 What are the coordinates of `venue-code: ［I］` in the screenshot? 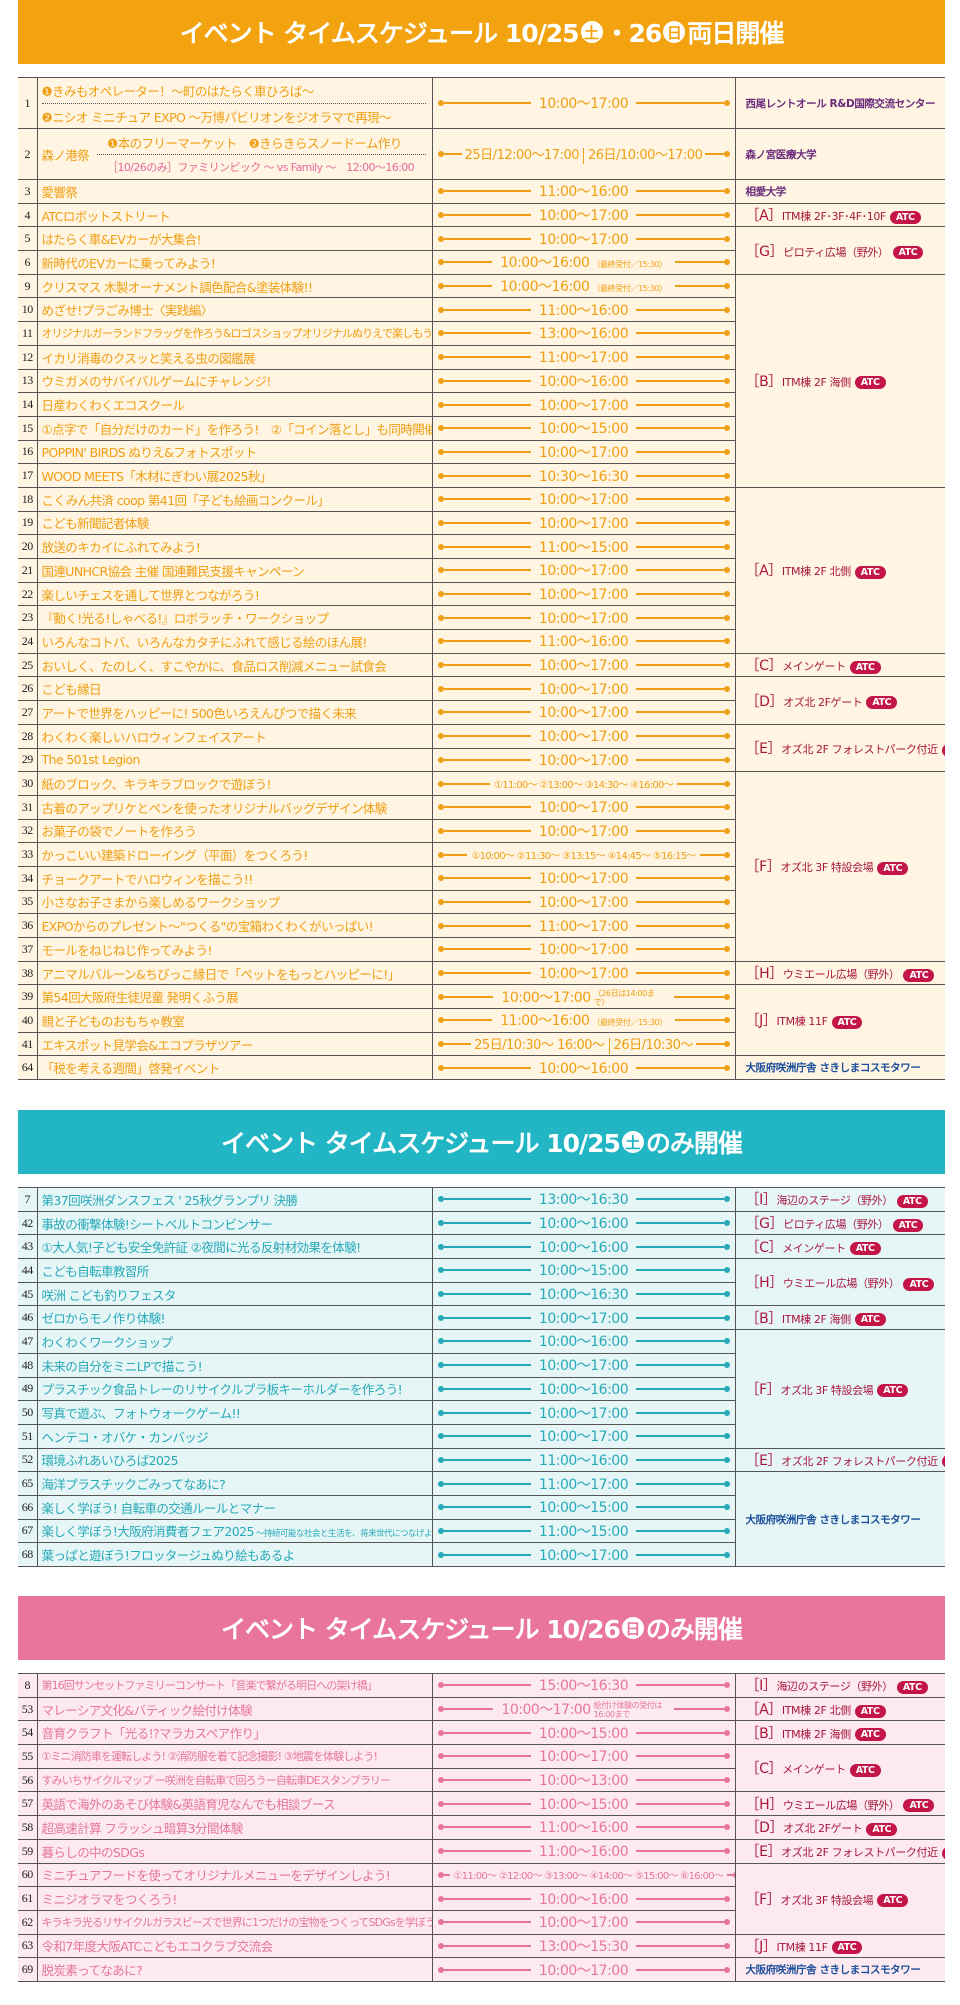 It's located at (761, 1200).